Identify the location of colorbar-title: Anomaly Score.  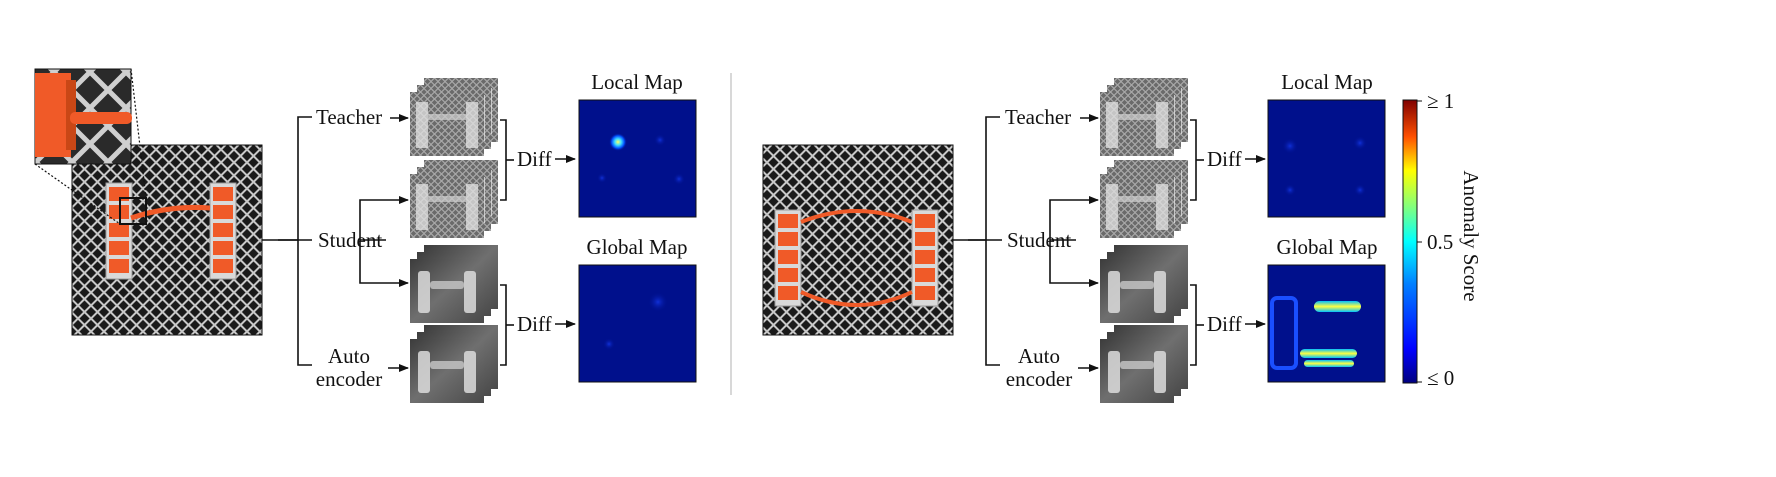
(1471, 235).